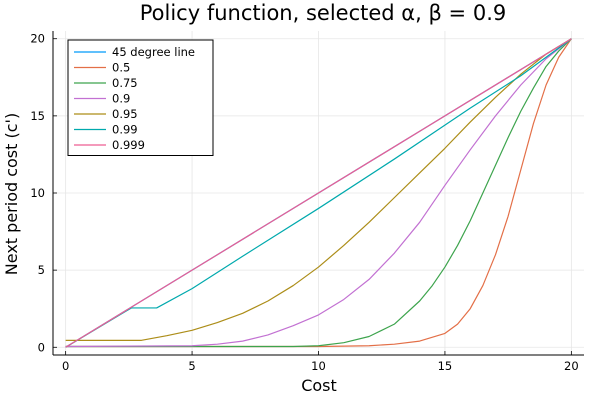 The image size is (600, 400). I want to click on y-tick-label: 5, so click(41, 270).